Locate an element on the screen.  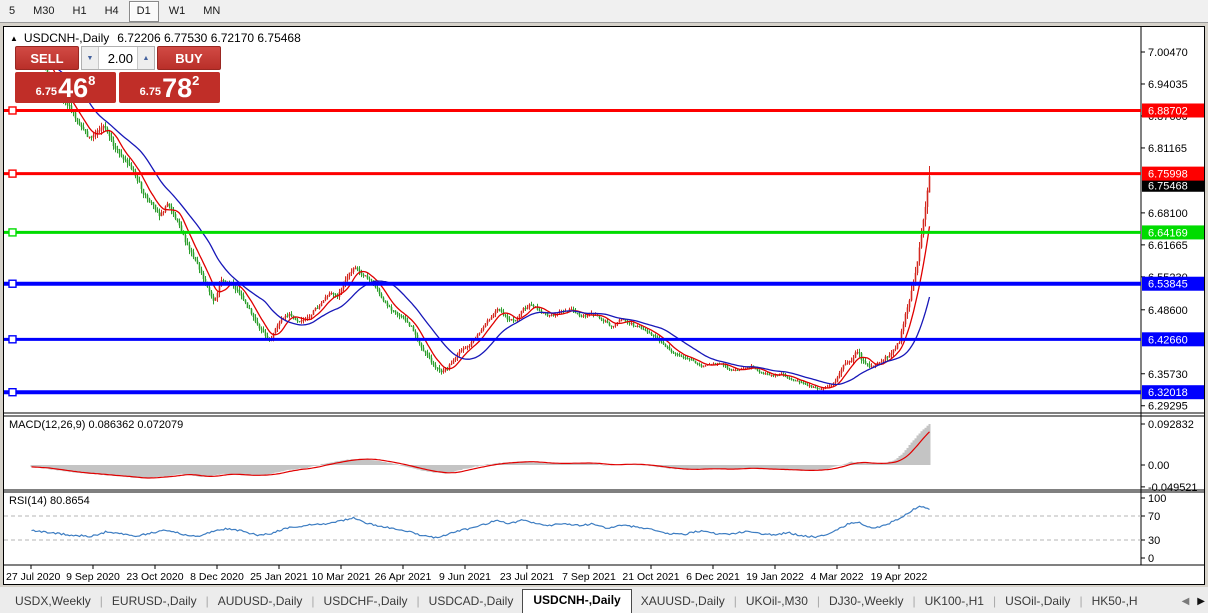
timeframe-toolbar: 5 M30 H1 H4 D1 W1 MN is located at coordinates (604, 11).